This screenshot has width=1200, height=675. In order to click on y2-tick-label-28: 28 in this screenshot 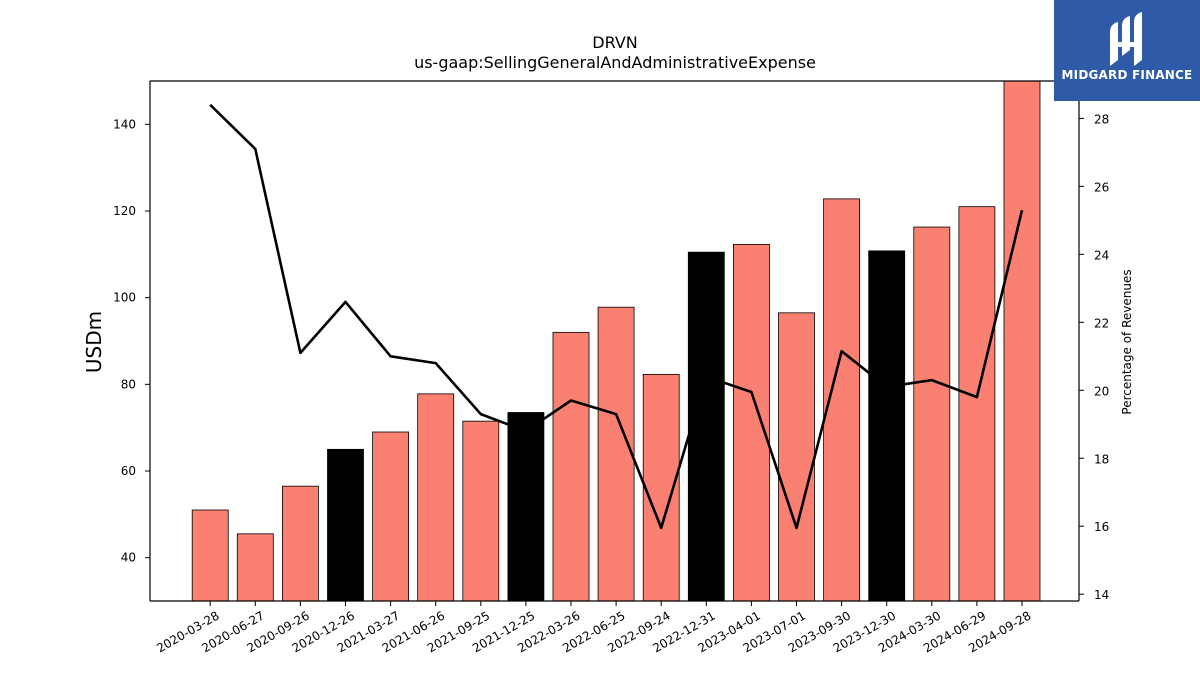, I will do `click(1101, 119)`.